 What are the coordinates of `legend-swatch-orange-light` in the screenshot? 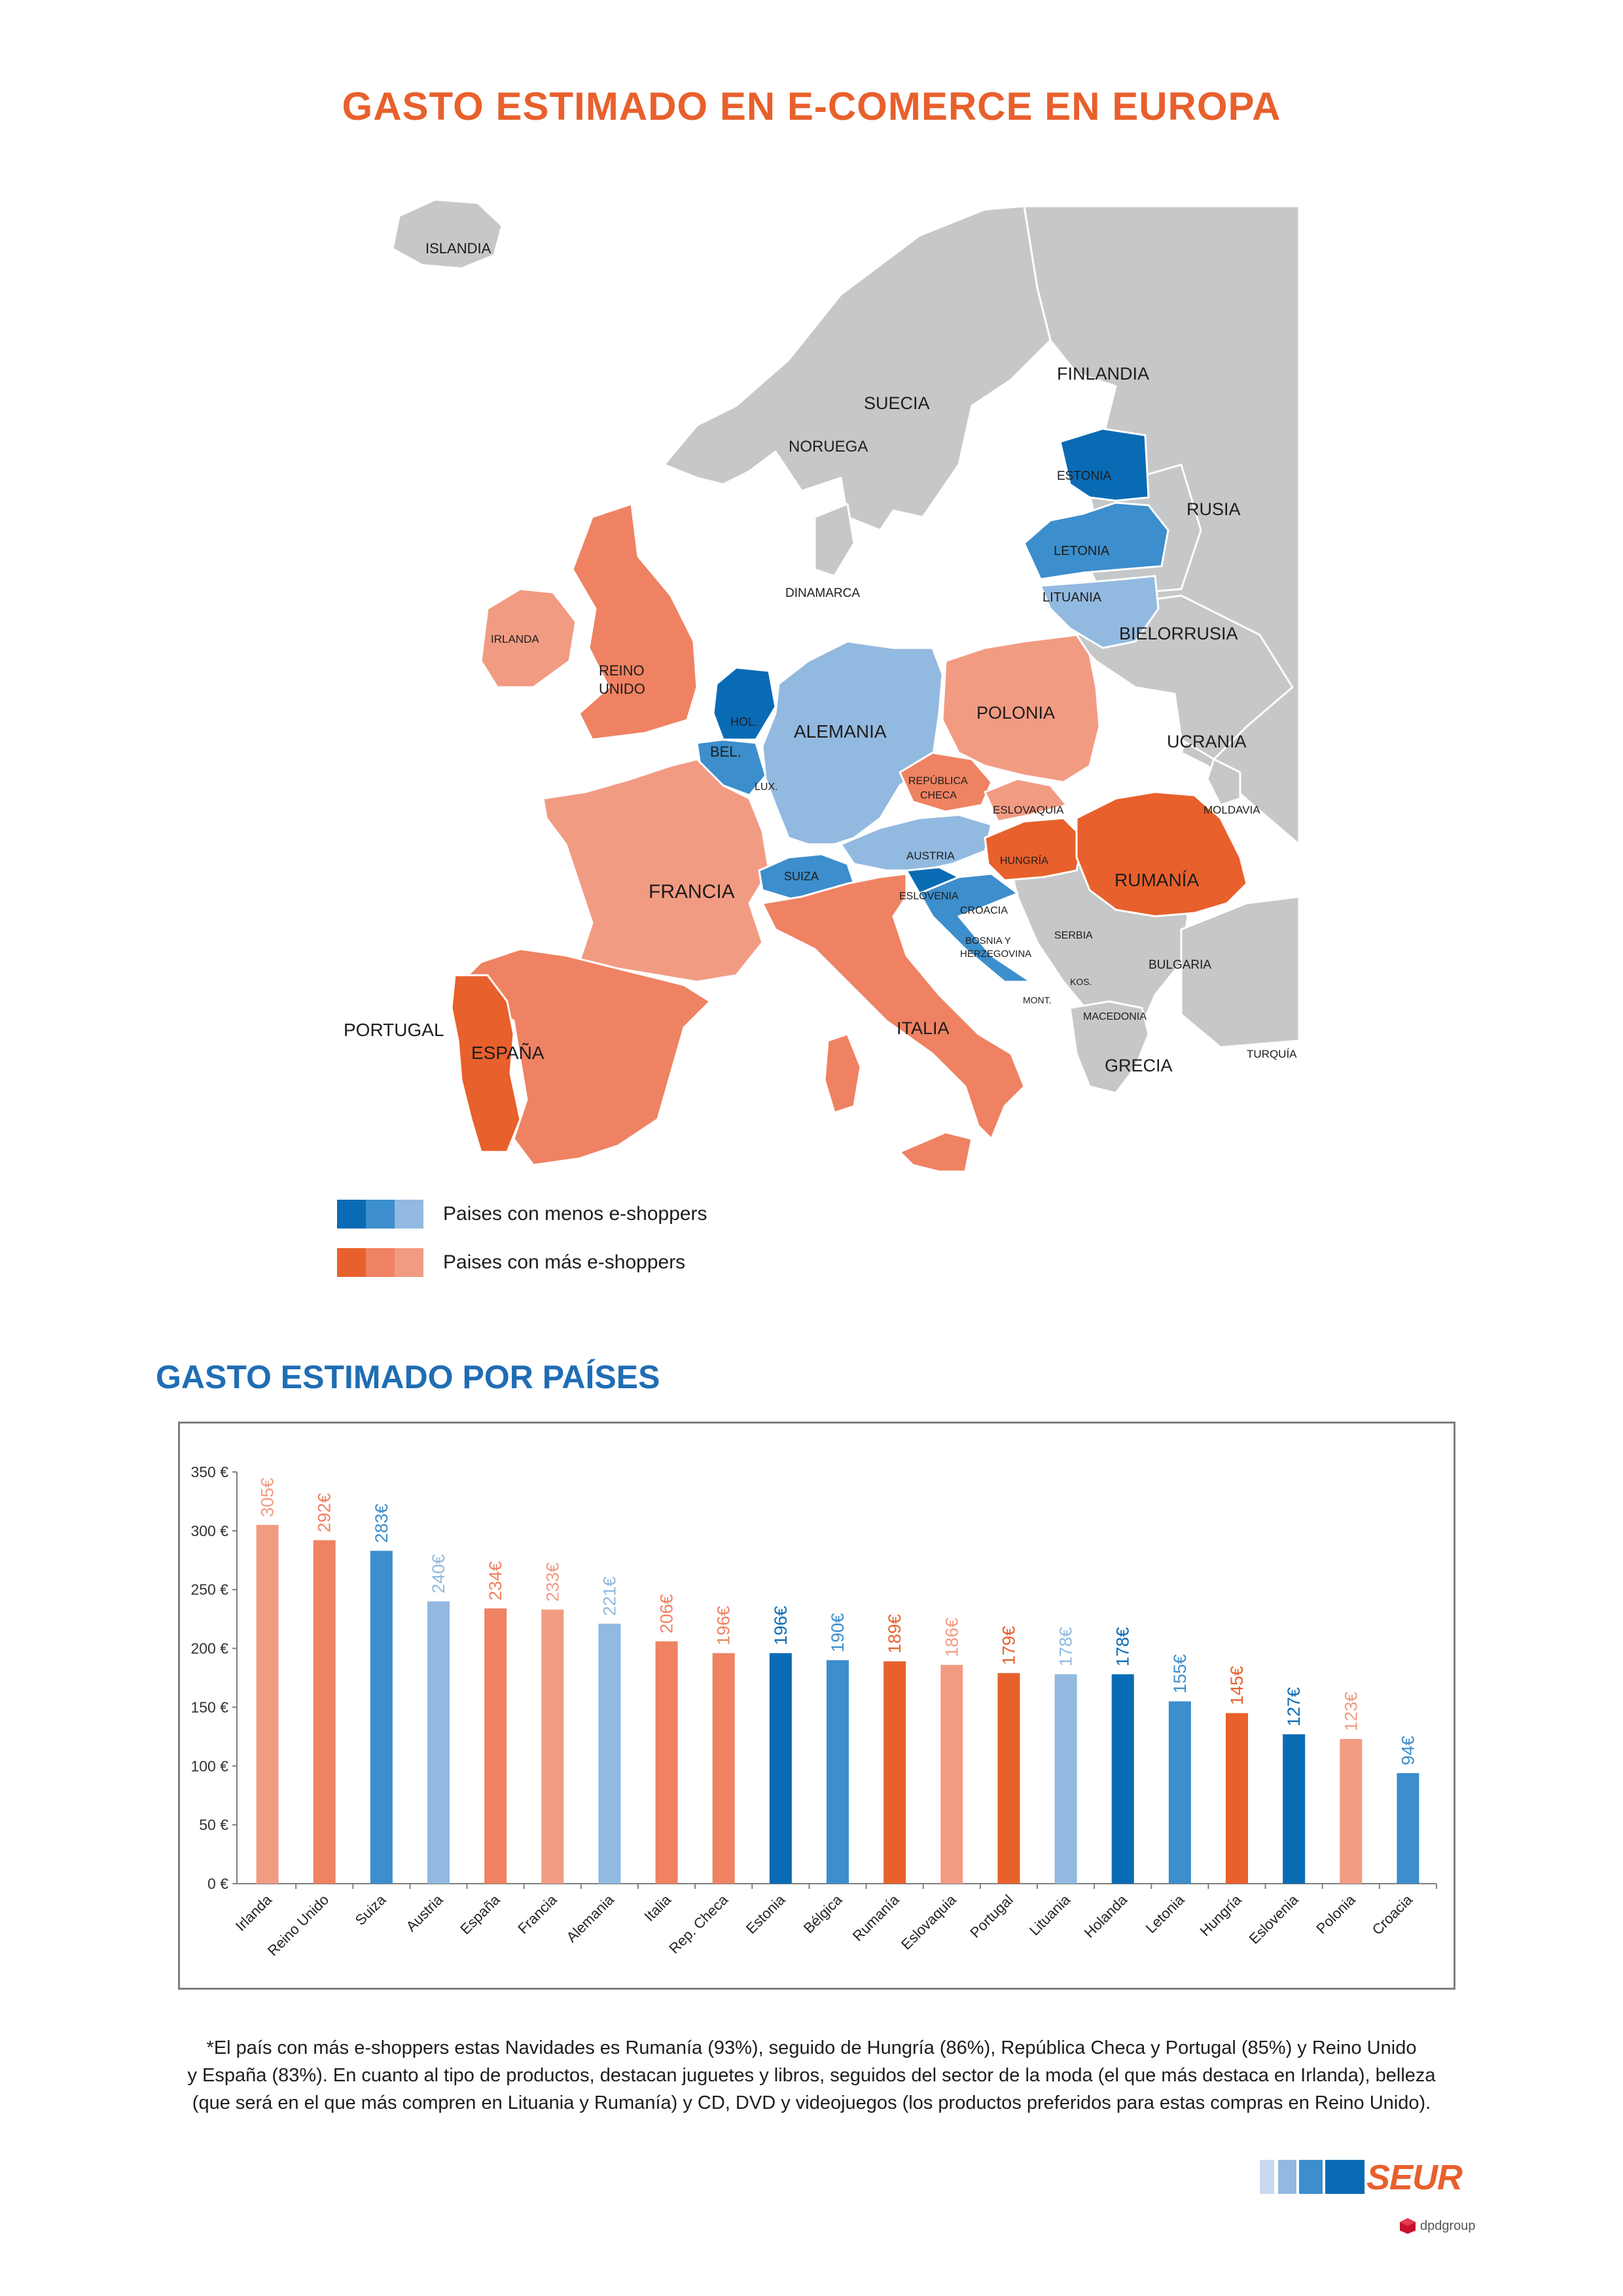 It's located at (409, 1262).